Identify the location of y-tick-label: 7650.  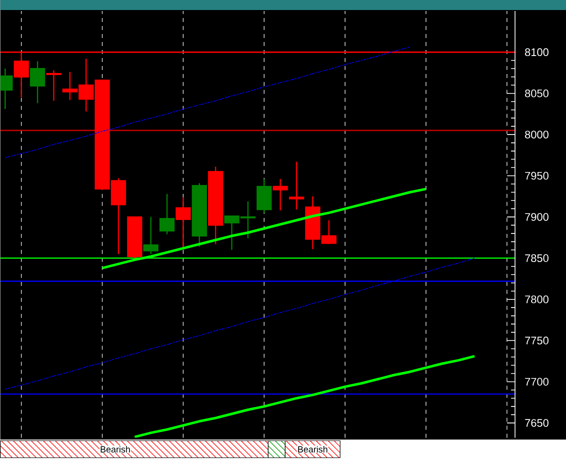
(536, 423).